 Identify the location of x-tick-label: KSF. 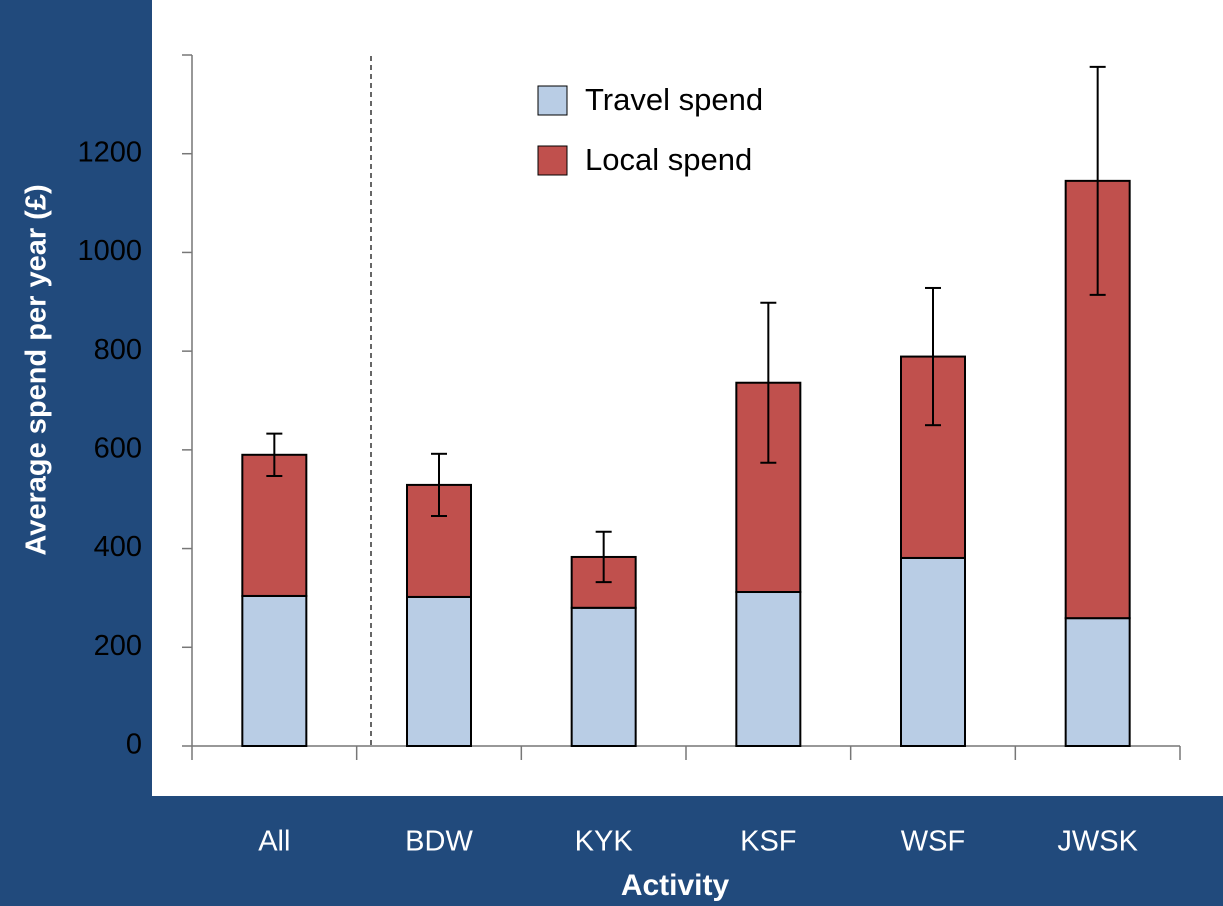
(768, 842).